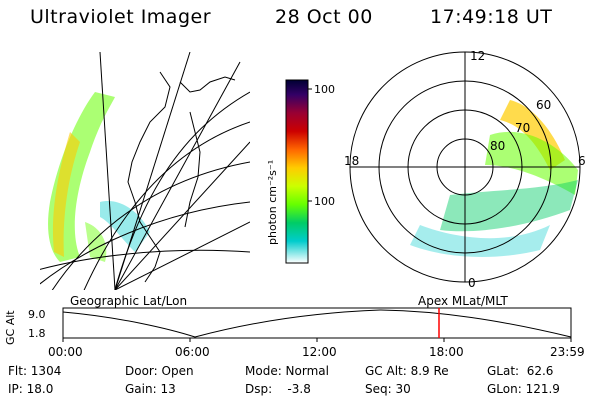  Describe the element at coordinates (463, 301) in the screenshot. I see `apex-label: Apex MLat/MLT` at that location.